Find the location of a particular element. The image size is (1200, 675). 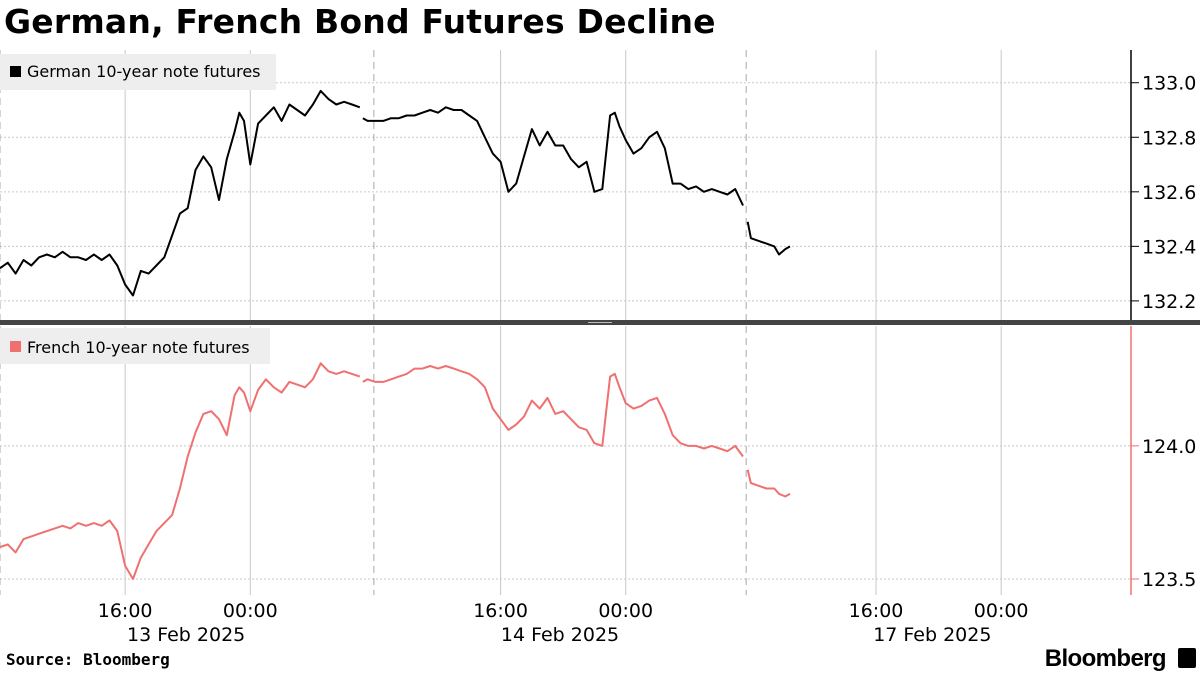

german-legend: German 10-year note futures is located at coordinates (138, 72).